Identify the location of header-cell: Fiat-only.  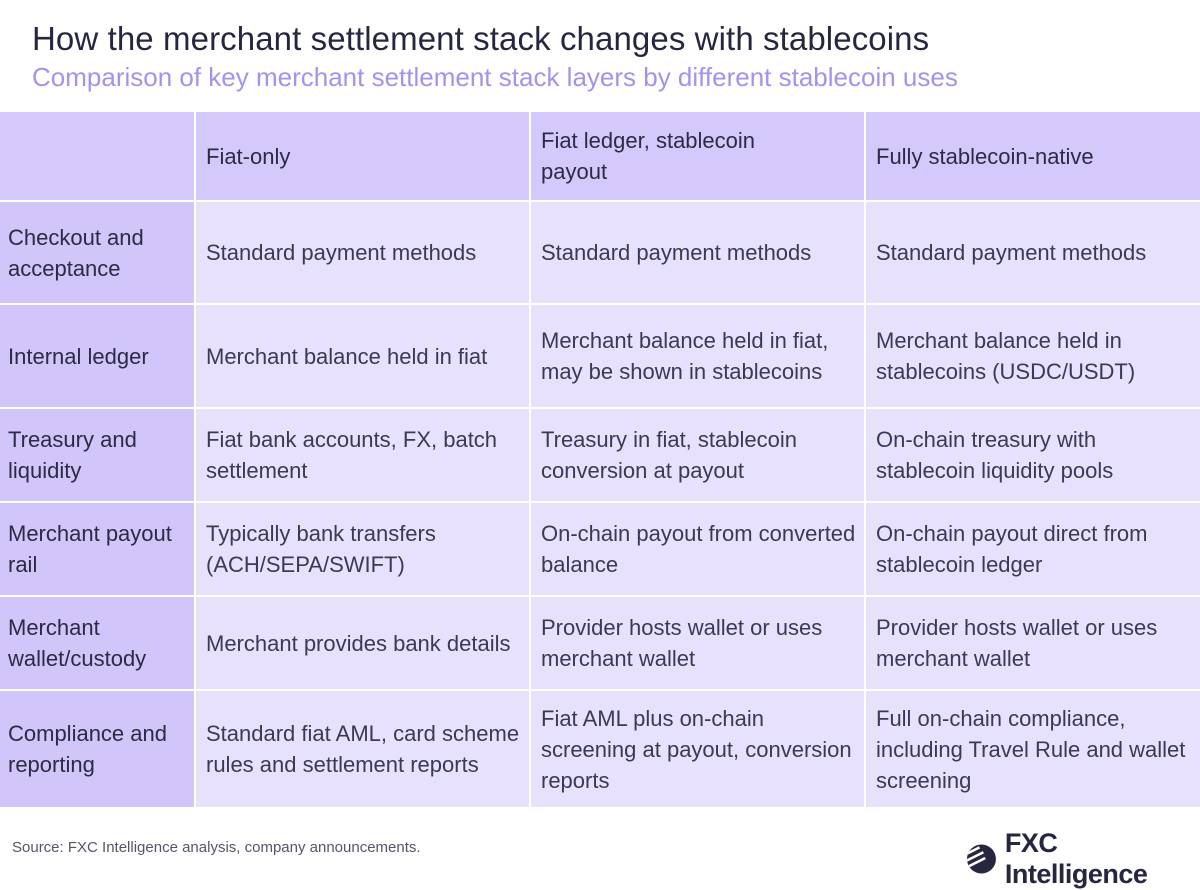
(362, 156).